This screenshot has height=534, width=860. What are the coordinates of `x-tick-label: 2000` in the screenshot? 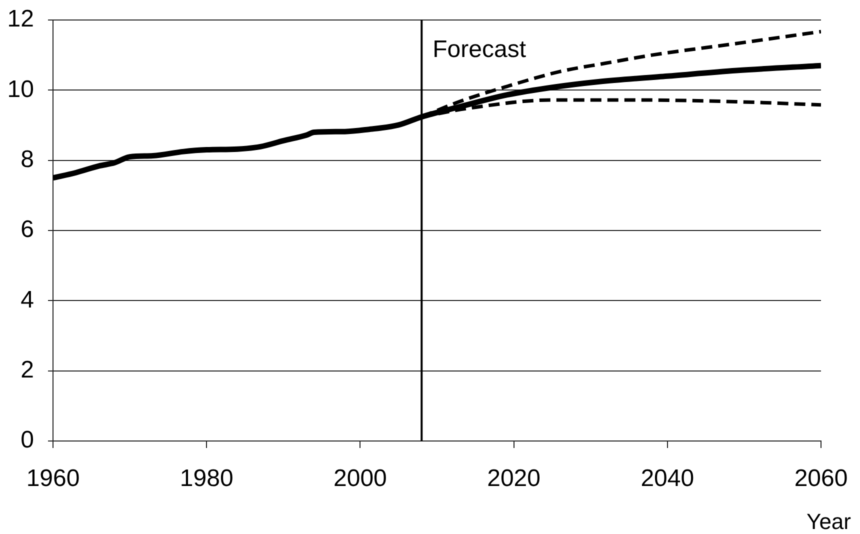 It's located at (360, 478).